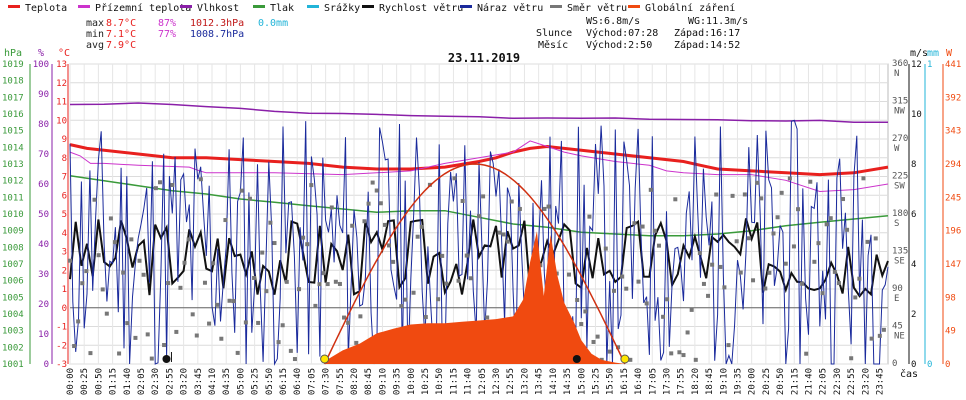 This screenshot has height=400, width=966. What do you see at coordinates (342, 8) in the screenshot?
I see `legend-label-4: Srážky` at bounding box center [342, 8].